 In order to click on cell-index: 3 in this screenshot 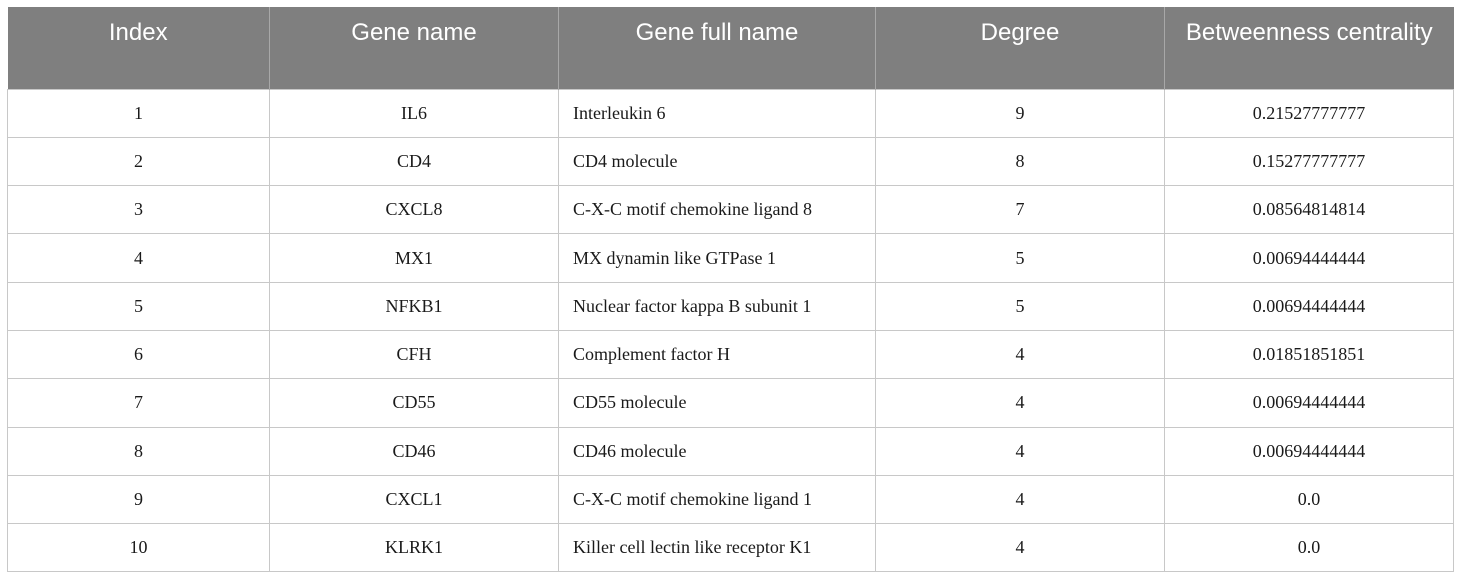, I will do `click(138, 210)`.